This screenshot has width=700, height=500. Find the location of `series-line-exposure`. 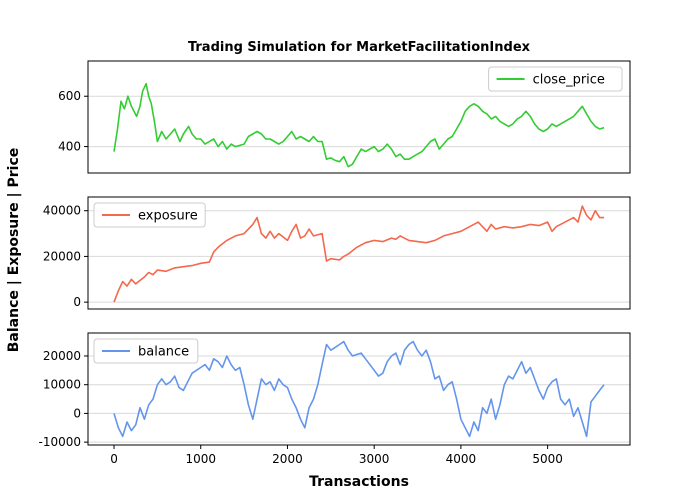

series-line-exposure is located at coordinates (358, 254).